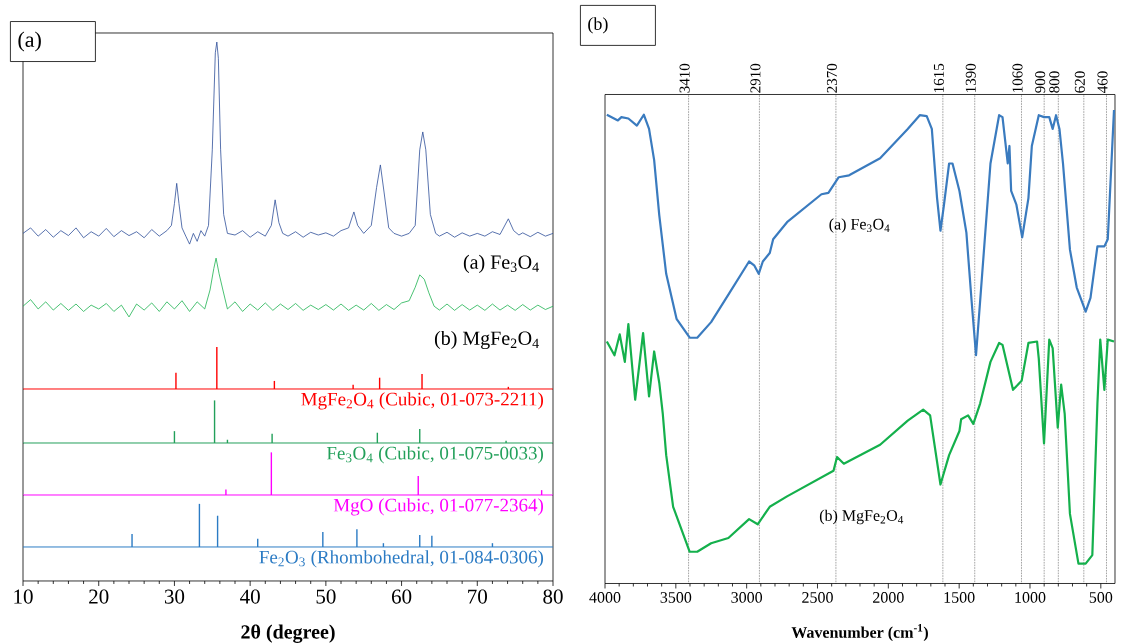 This screenshot has height=644, width=1125. I want to click on chart-title: (a), so click(29, 41).